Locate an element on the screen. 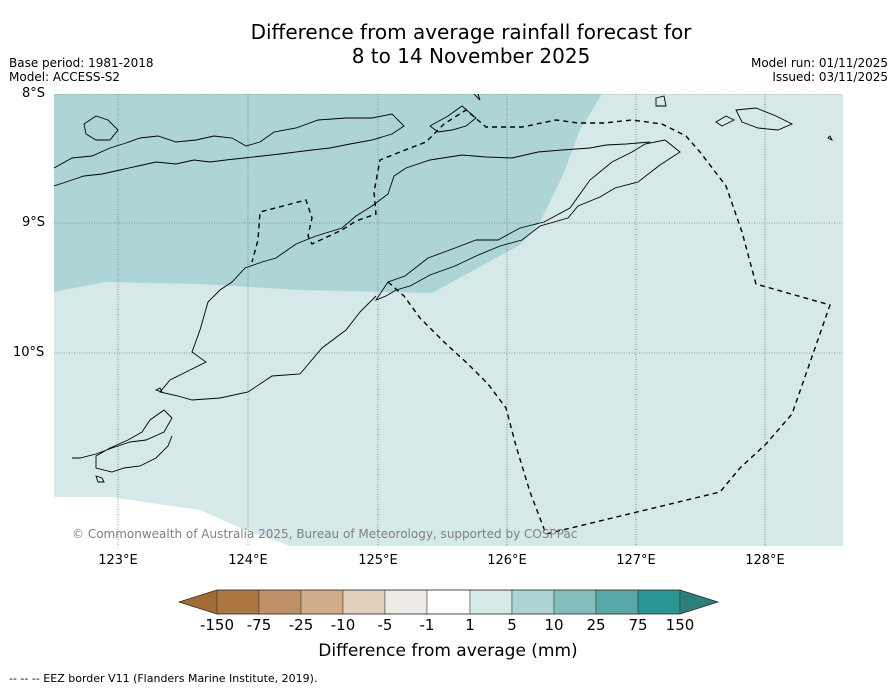 Image resolution: width=896 pixels, height=690 pixels. colorbar-tick: 5 is located at coordinates (512, 625).